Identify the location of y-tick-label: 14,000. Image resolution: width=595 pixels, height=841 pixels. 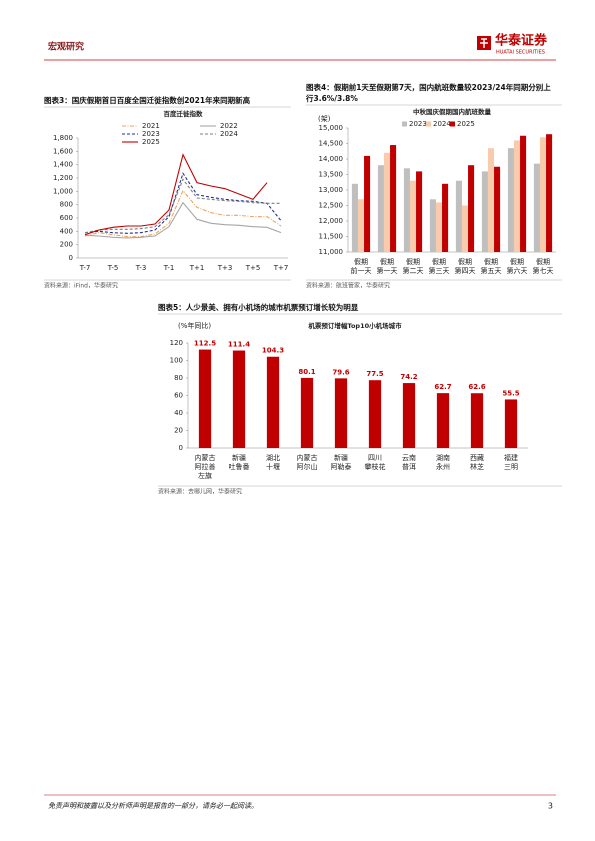
(331, 159).